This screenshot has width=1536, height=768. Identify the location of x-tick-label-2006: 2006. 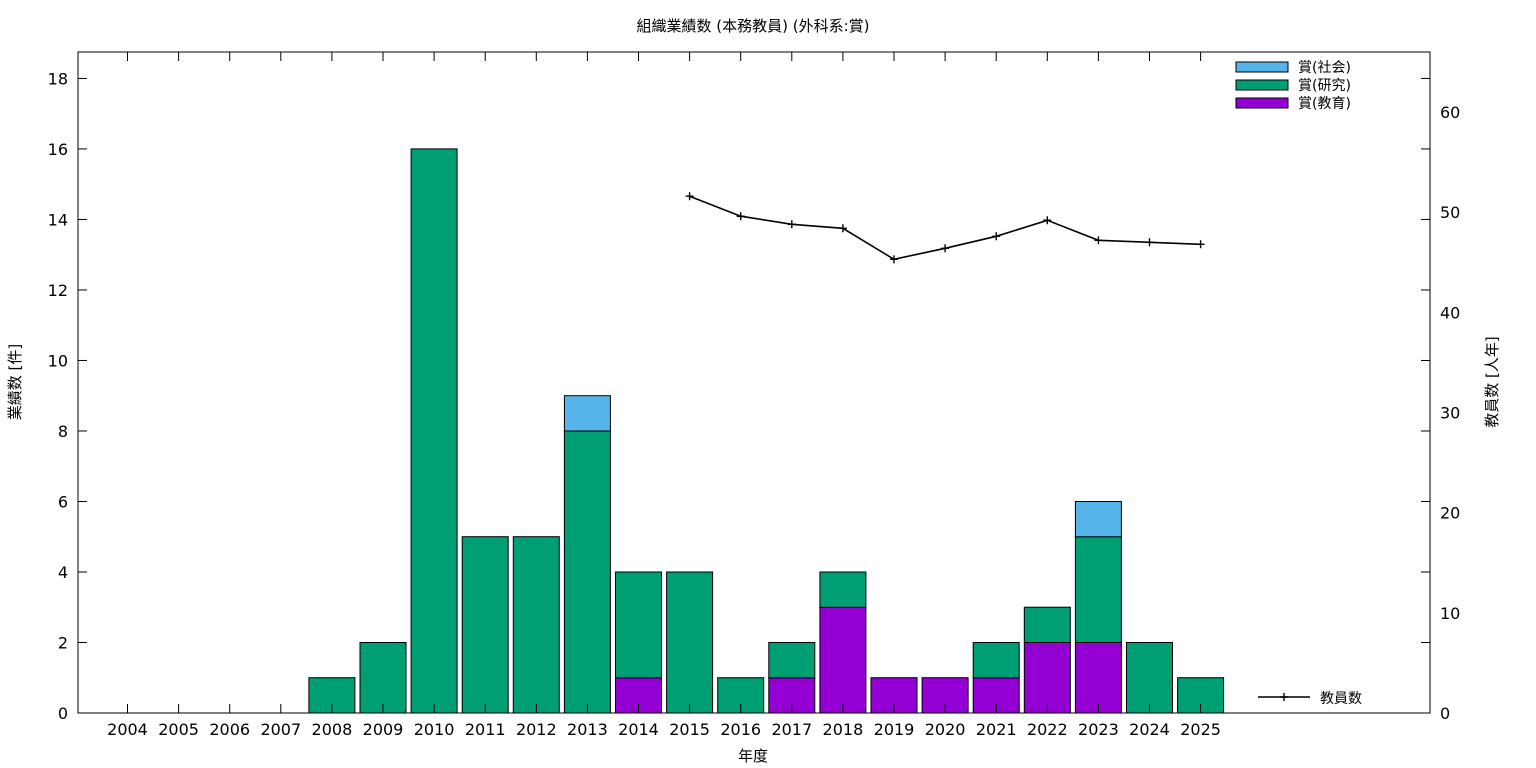
(229, 729).